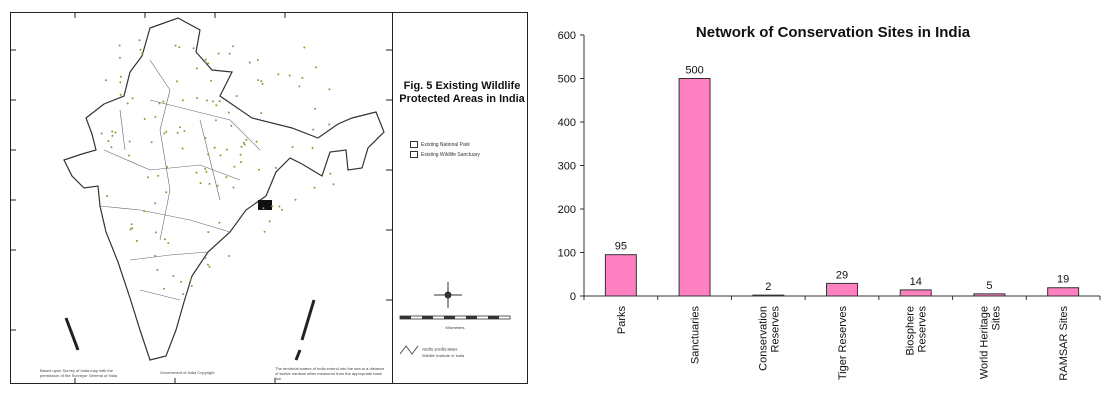 This screenshot has width=1106, height=394. What do you see at coordinates (265, 205) in the screenshot?
I see `sundarbans-patch` at bounding box center [265, 205].